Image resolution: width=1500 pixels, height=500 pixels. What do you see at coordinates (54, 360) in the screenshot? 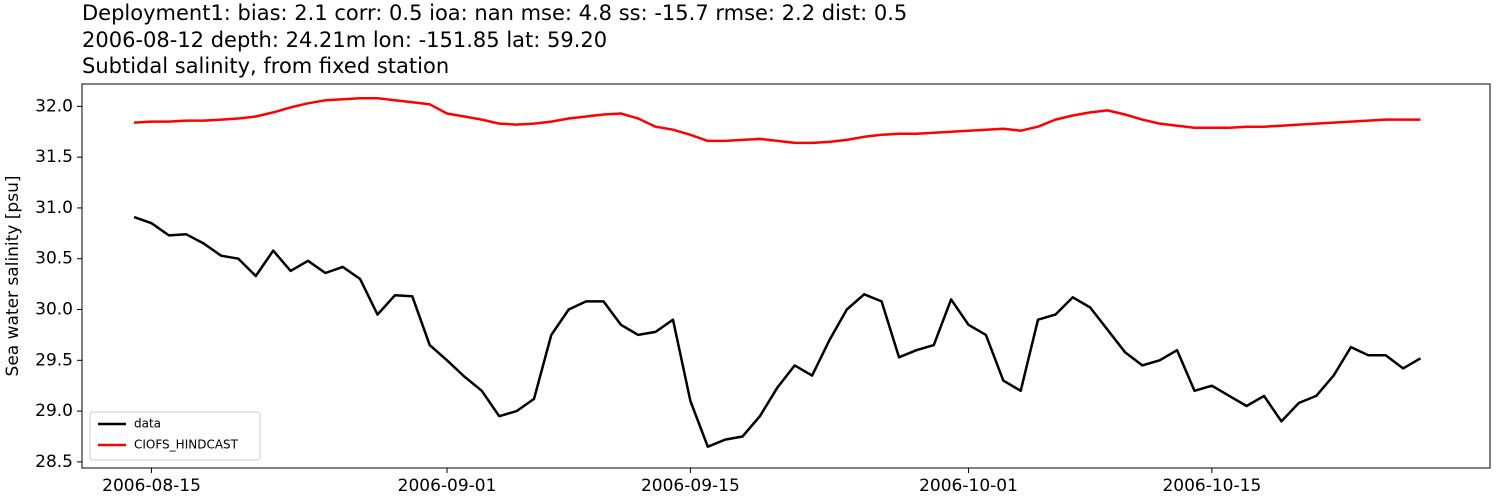
I see `y-tick-label: 29.5` at bounding box center [54, 360].